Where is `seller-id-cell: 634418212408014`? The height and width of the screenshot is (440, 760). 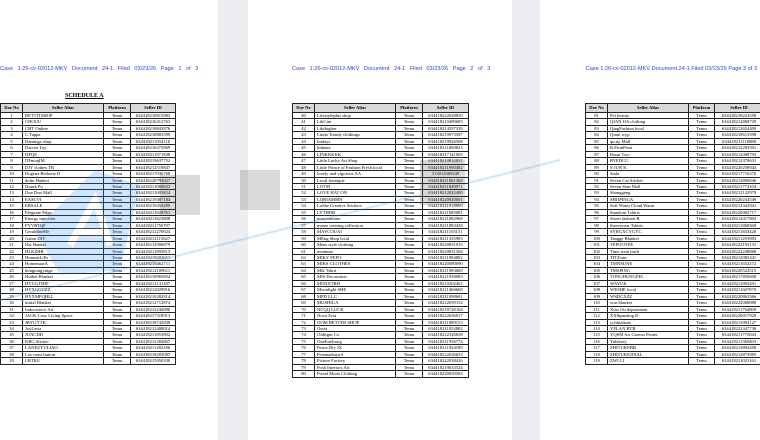
seller-id-cell: 634418212408014 is located at coordinates (153, 328).